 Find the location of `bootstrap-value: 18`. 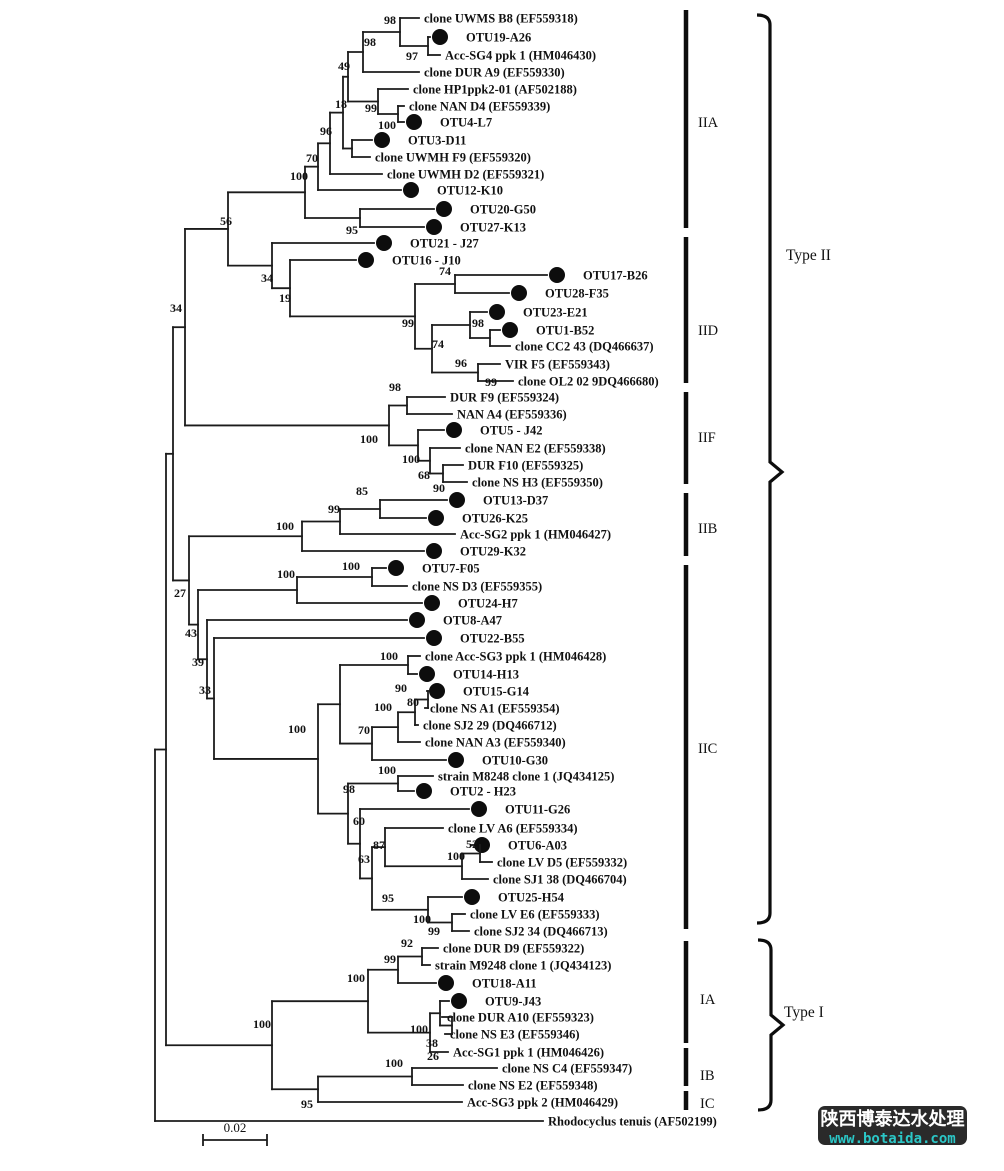

bootstrap-value: 18 is located at coordinates (341, 104).